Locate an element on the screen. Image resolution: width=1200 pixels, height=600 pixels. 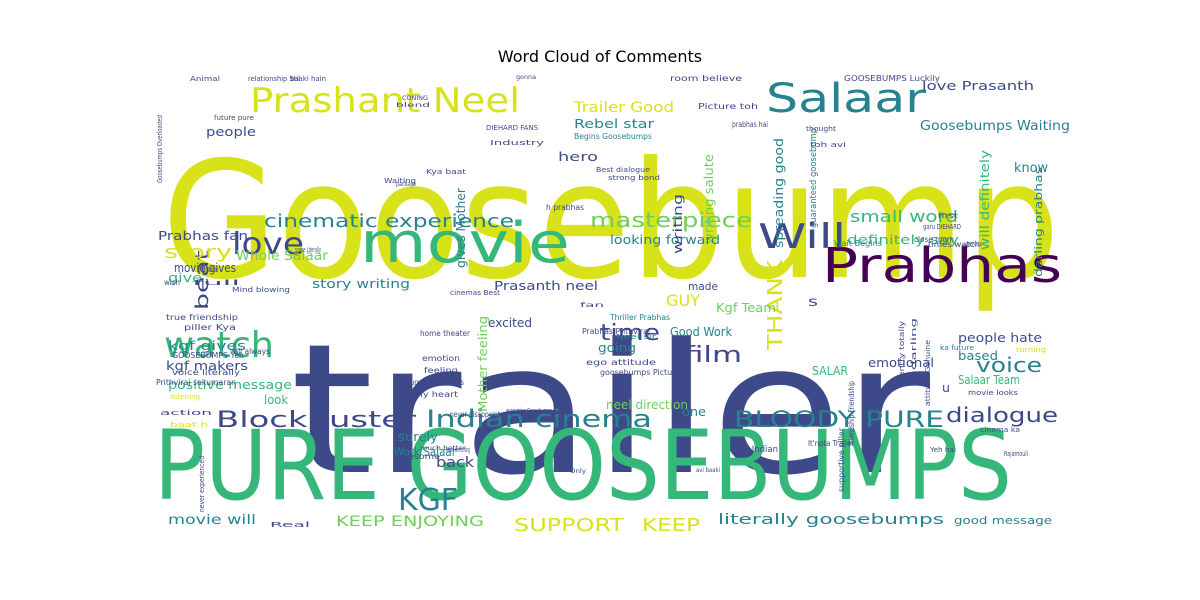
cloud-word: KGF is located at coordinates (428, 500).